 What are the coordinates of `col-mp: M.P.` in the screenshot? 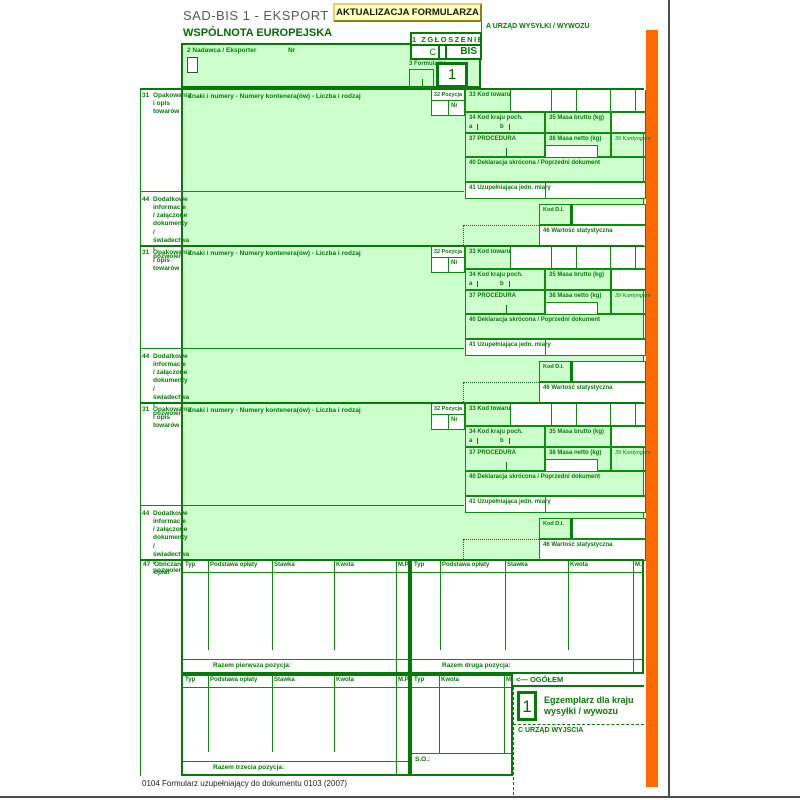 It's located at (403, 565).